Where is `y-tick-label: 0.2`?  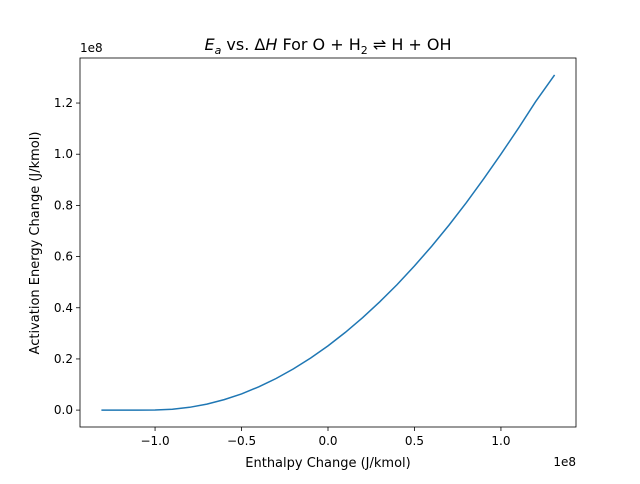 y-tick-label: 0.2 is located at coordinates (63, 359).